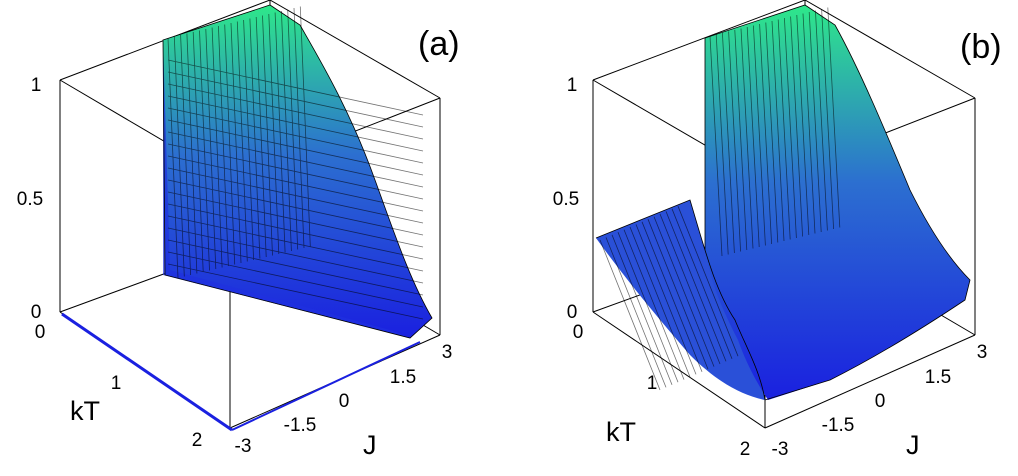  Describe the element at coordinates (116, 383) in the screenshot. I see `panel-a-y-tick: 1` at that location.